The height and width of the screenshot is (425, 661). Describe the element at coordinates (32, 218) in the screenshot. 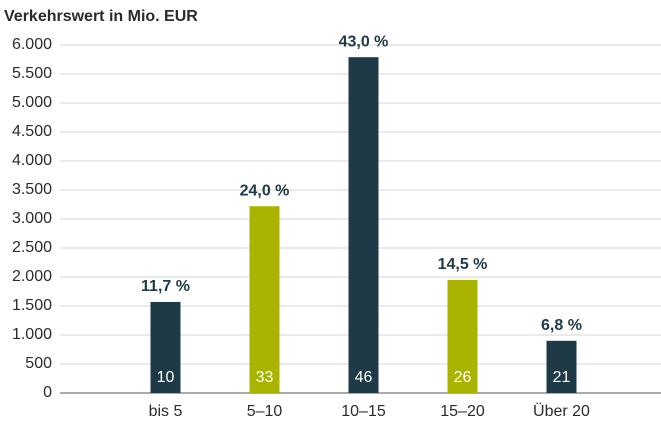

I see `y-tick-label: 3.000` at that location.